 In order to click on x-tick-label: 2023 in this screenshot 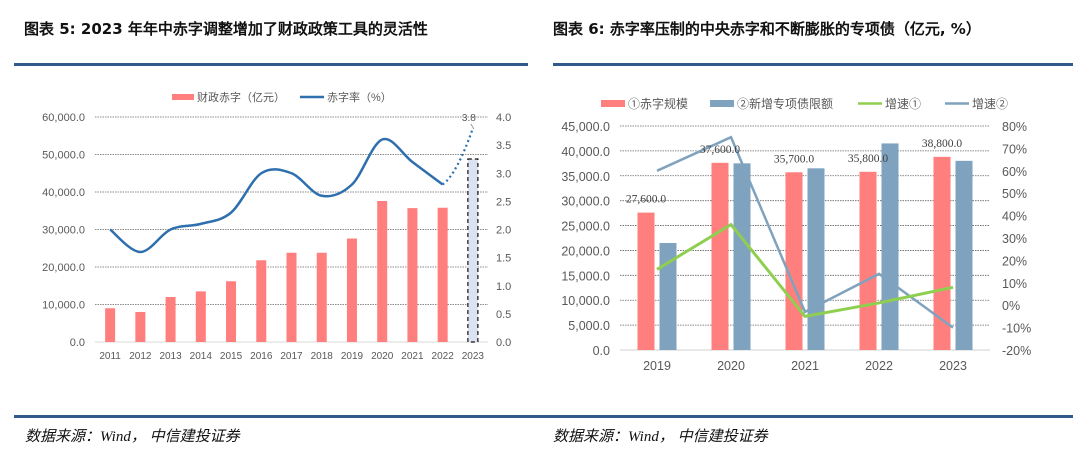, I will do `click(473, 356)`.